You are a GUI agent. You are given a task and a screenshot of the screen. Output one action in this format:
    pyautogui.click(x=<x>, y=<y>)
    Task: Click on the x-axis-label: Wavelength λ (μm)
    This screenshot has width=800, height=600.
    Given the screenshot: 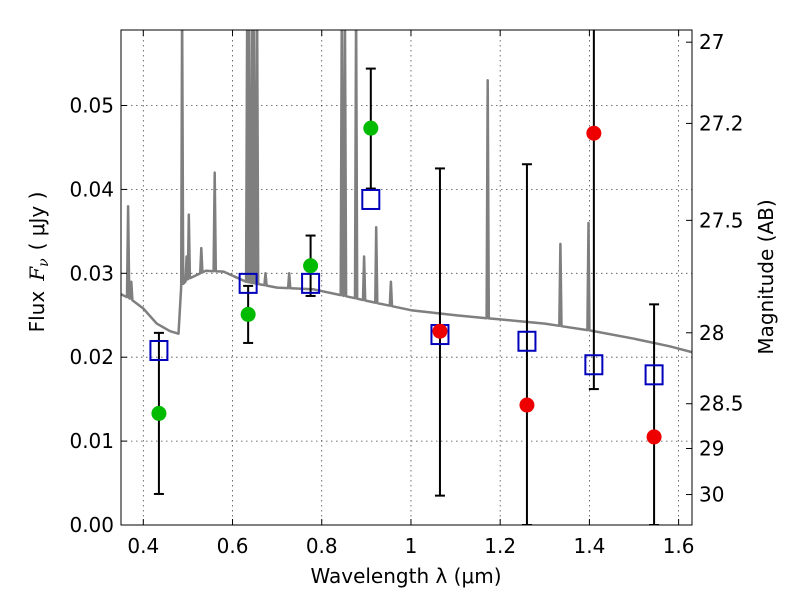 What is the action you would take?
    pyautogui.click(x=405, y=576)
    